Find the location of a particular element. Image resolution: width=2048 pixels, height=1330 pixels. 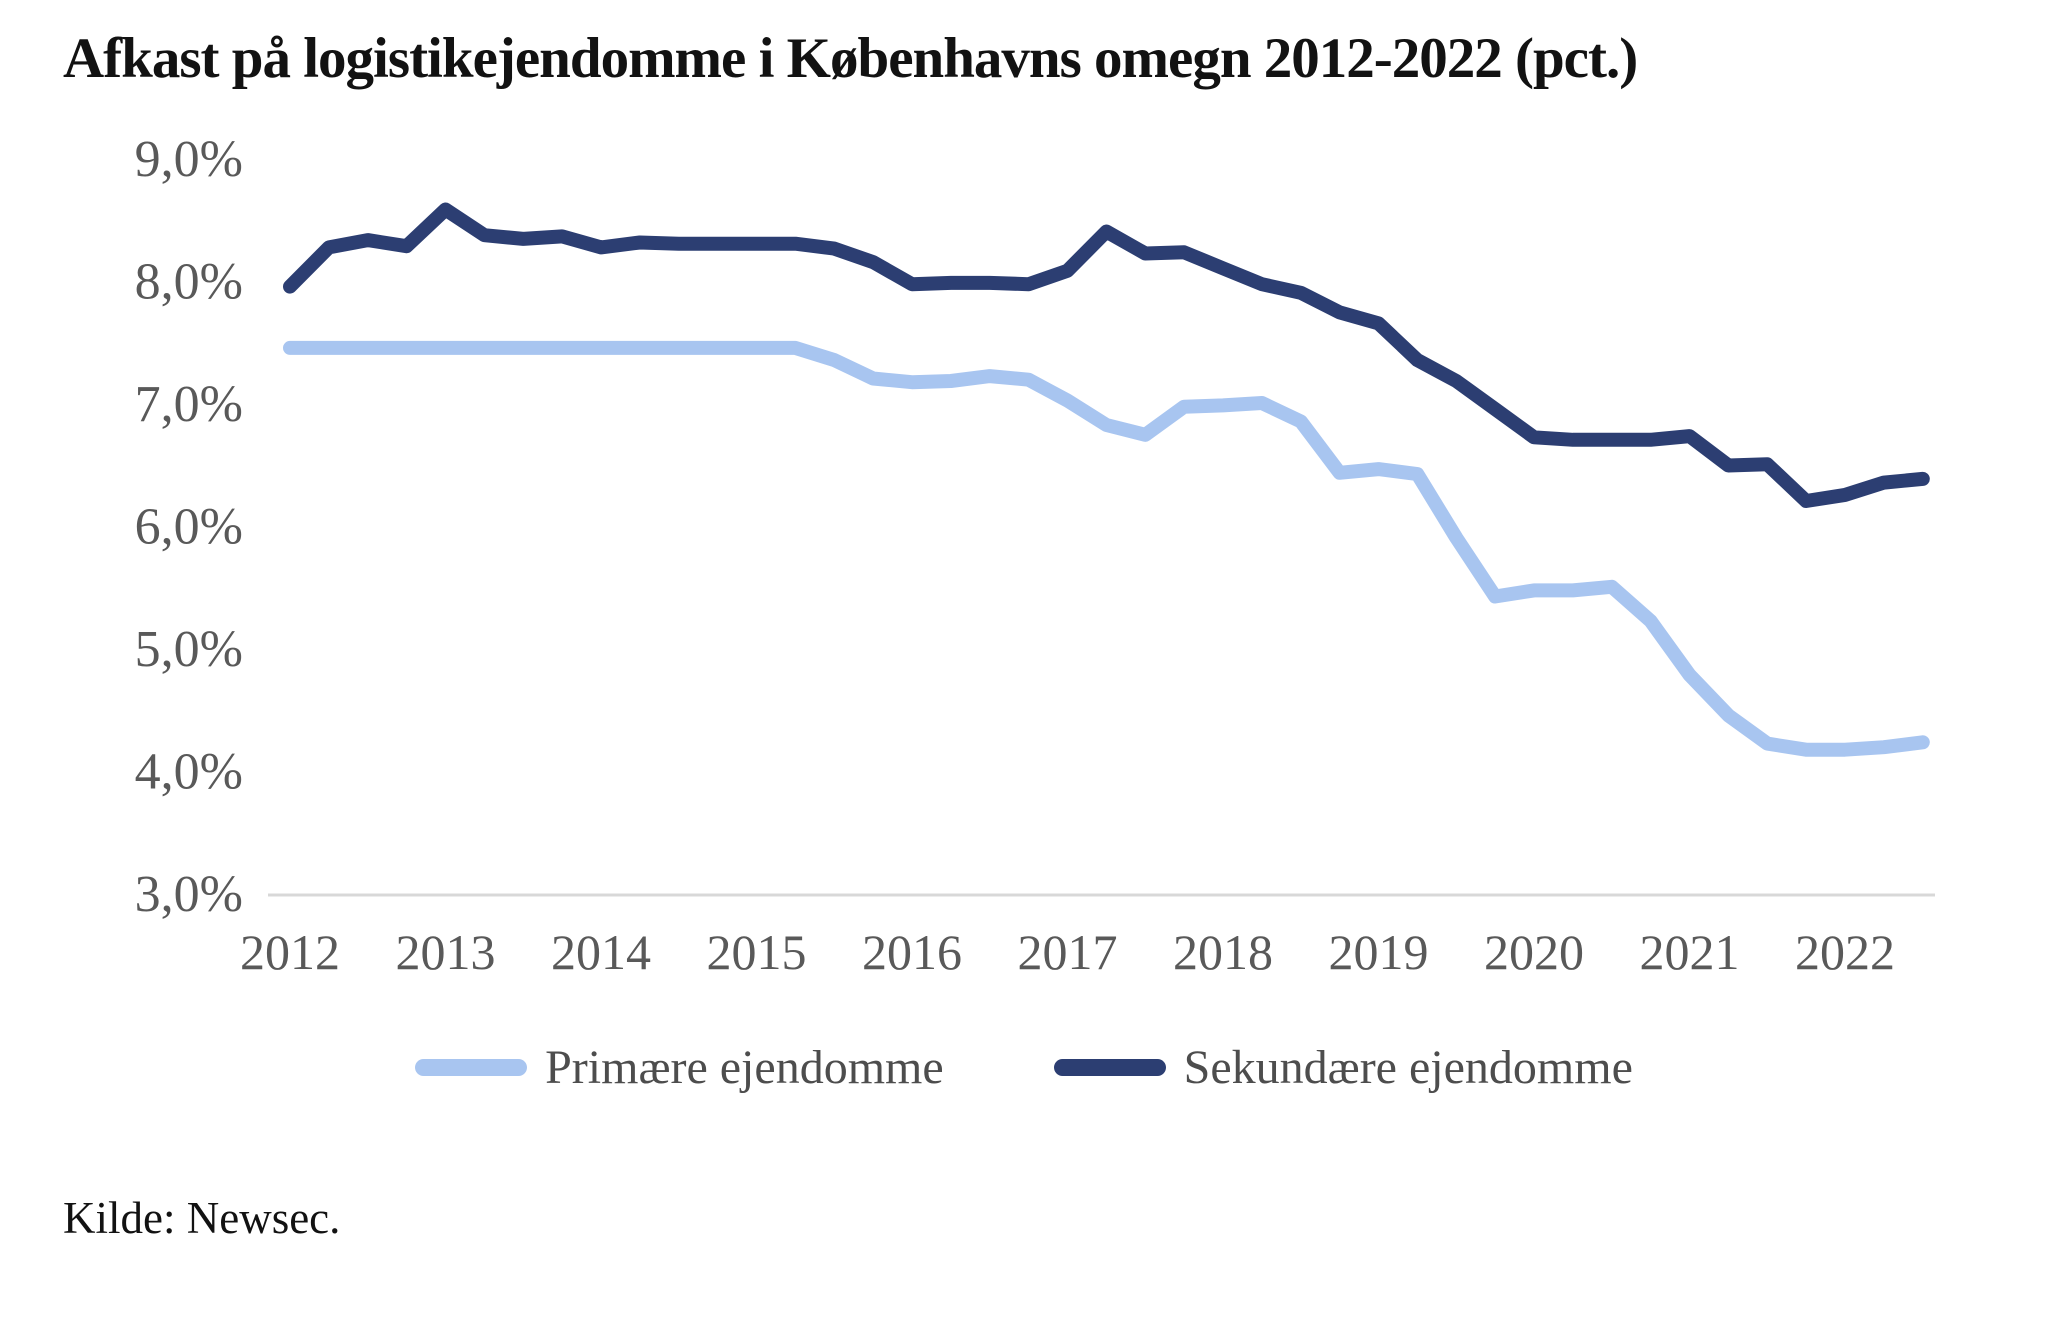

x-tick-label: 2012 is located at coordinates (290, 952).